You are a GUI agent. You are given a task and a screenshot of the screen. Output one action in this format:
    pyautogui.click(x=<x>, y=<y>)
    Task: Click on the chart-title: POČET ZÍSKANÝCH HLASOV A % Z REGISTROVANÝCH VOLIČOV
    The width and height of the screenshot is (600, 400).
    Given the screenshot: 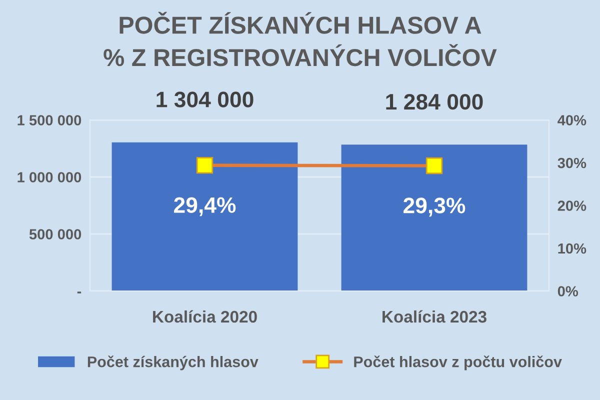 What is the action you would take?
    pyautogui.click(x=300, y=39)
    